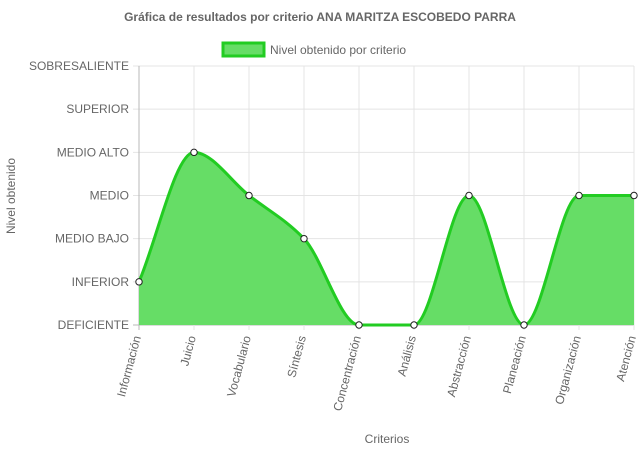  What do you see at coordinates (92, 239) in the screenshot?
I see `y-tick-label: MEDIO BAJO` at bounding box center [92, 239].